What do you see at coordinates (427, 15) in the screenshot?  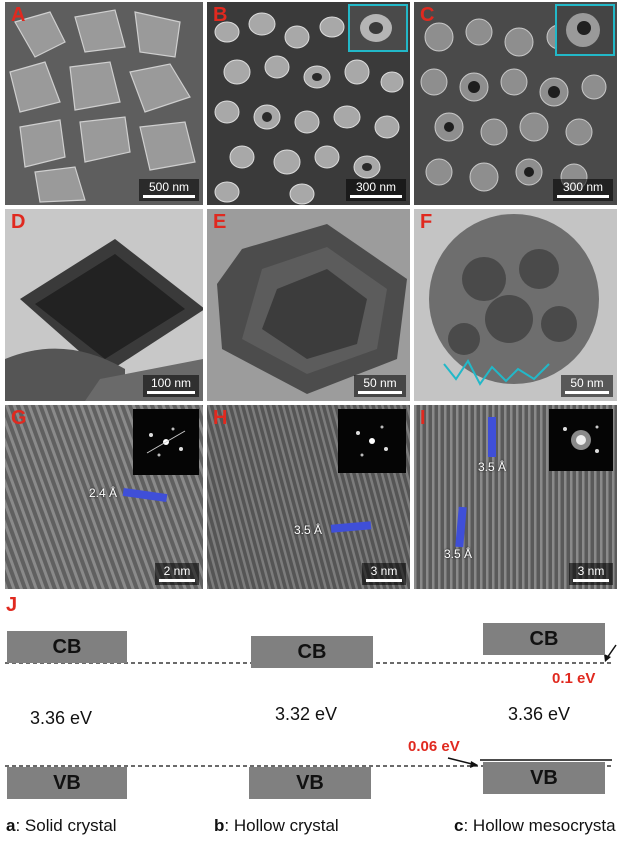 I see `panel-label: C` at bounding box center [427, 15].